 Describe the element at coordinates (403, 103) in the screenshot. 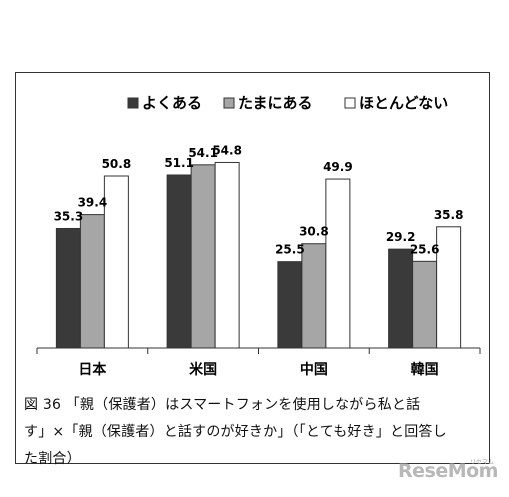

I see `legend-label-2: ほとんどない` at that location.